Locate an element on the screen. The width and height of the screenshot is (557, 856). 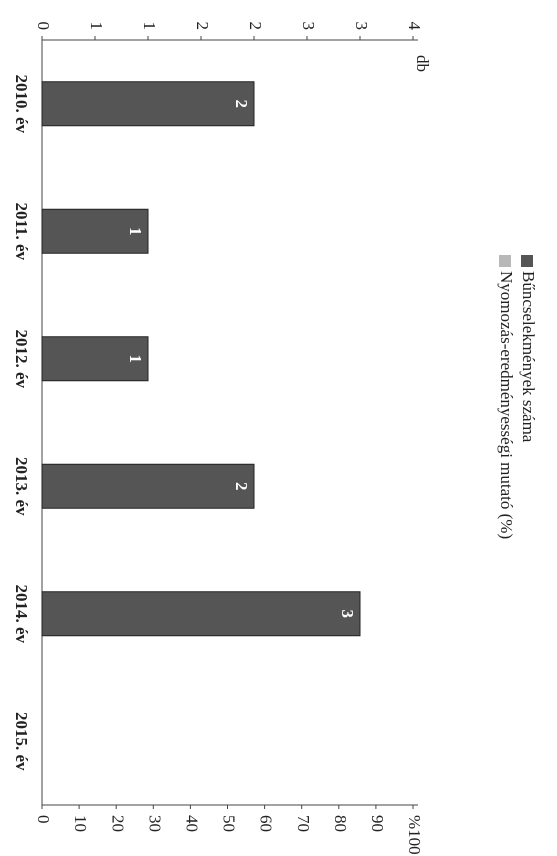
y-axis-label: db is located at coordinates (422, 63).